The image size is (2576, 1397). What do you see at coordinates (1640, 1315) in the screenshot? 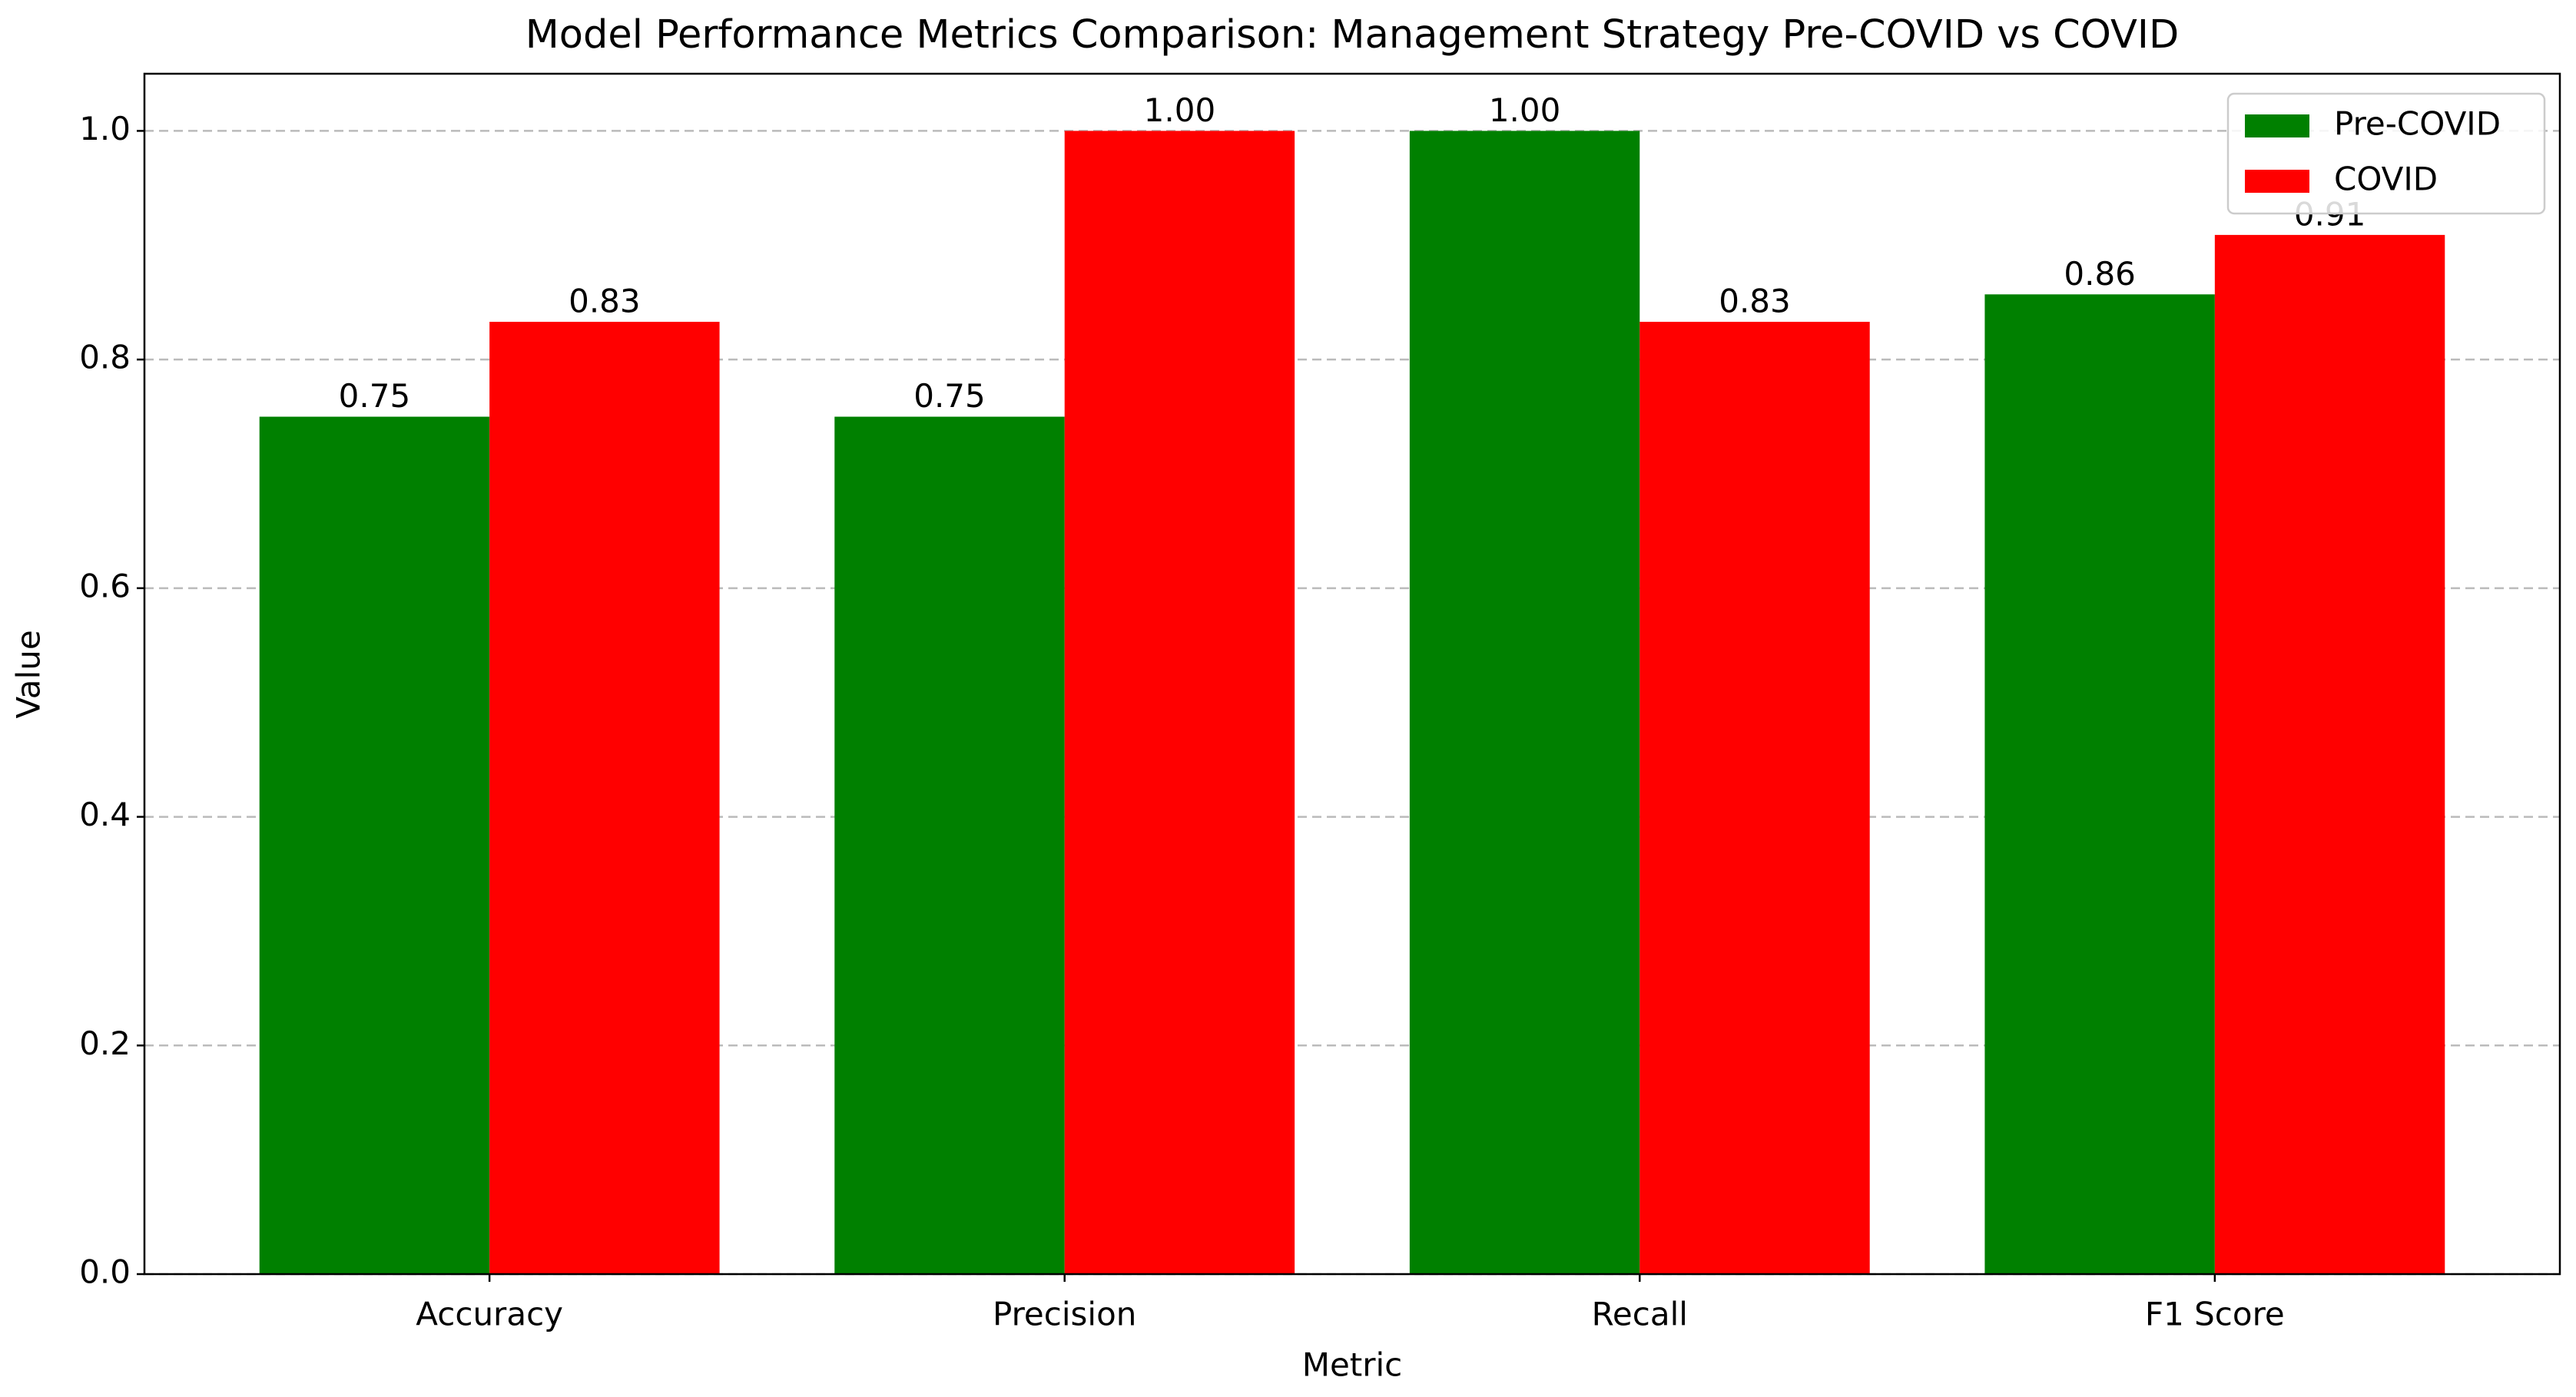
I see `x-tick-label: Recall` at bounding box center [1640, 1315].